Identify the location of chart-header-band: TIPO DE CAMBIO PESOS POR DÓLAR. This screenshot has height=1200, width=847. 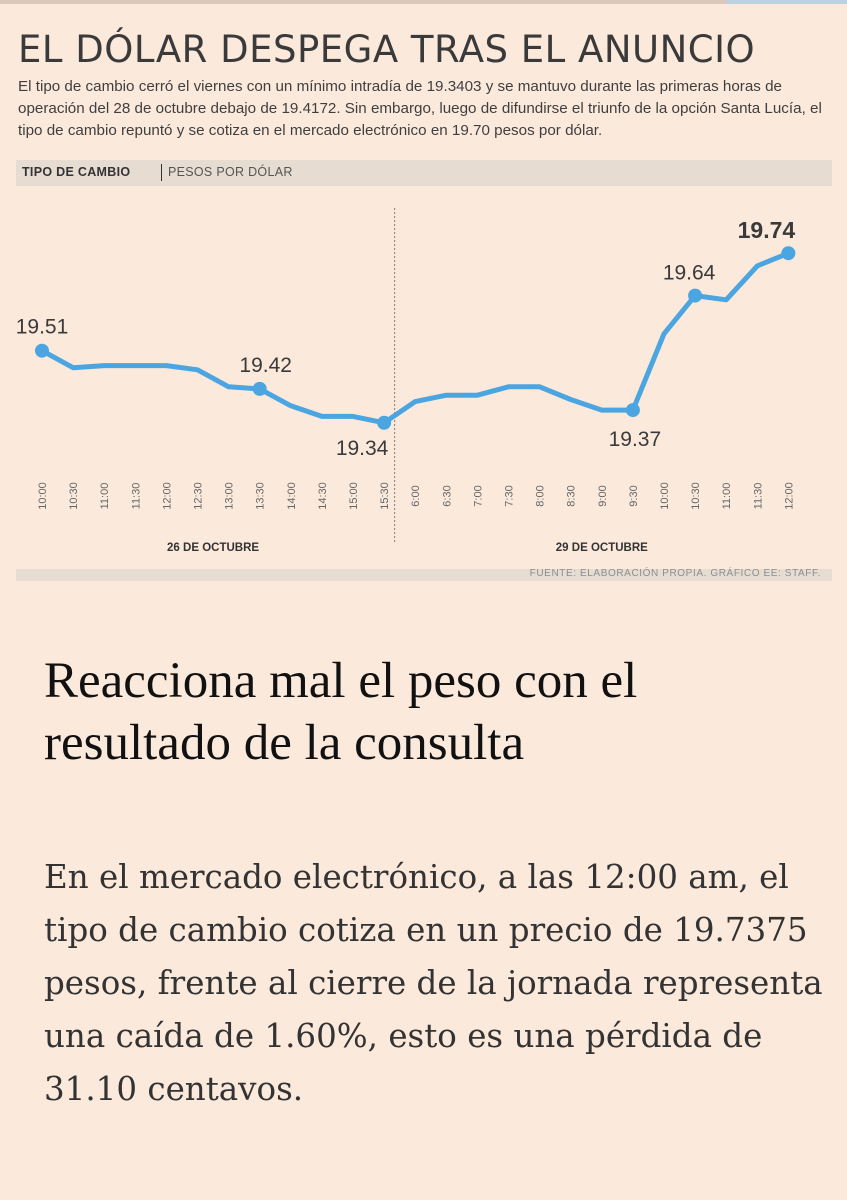
(424, 173).